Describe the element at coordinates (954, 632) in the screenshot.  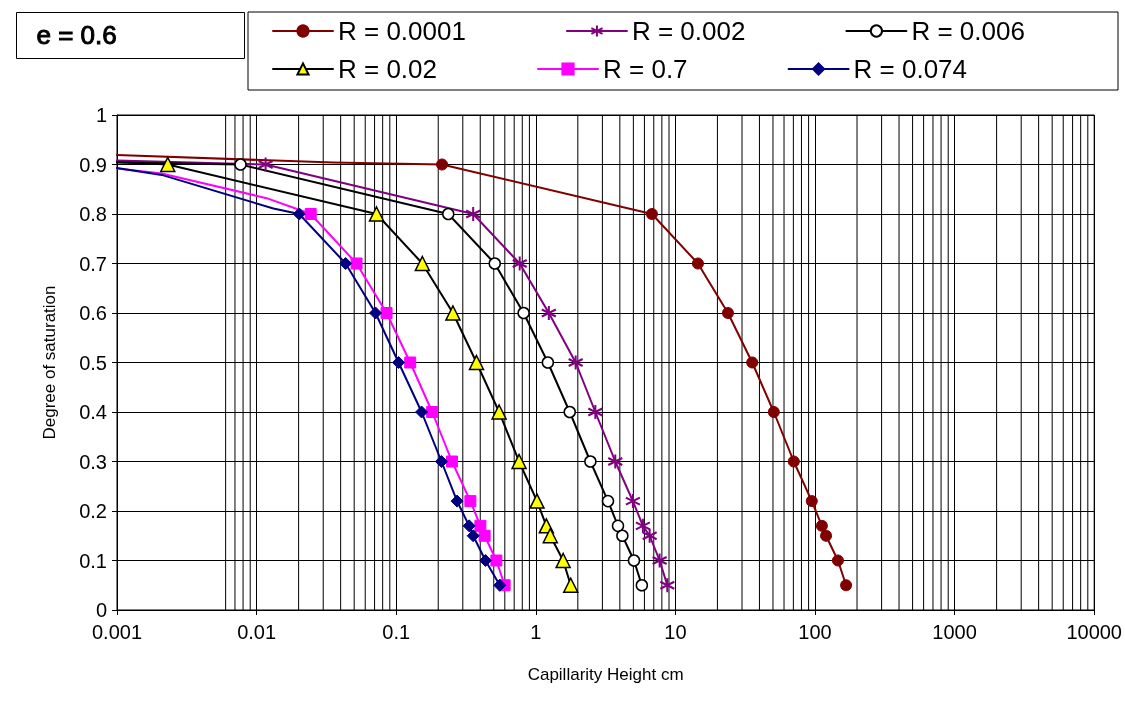
I see `x-tick-label: 1000` at that location.